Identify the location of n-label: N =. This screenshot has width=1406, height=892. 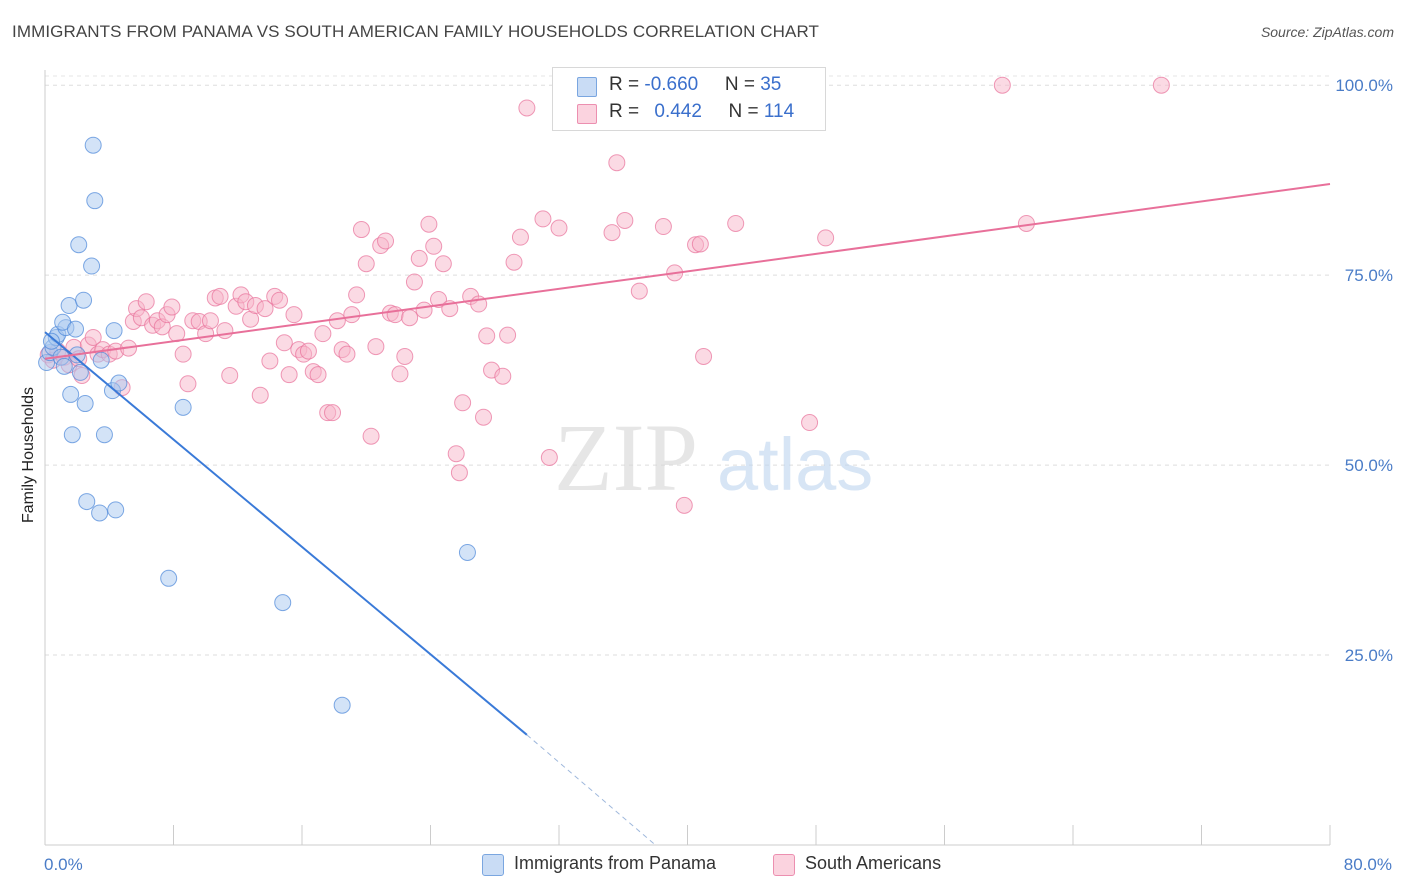
(742, 84).